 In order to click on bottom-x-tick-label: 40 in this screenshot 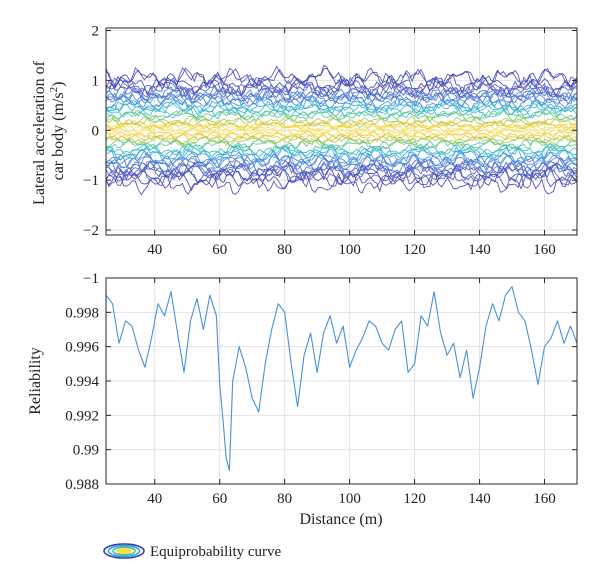, I will do `click(154, 499)`.